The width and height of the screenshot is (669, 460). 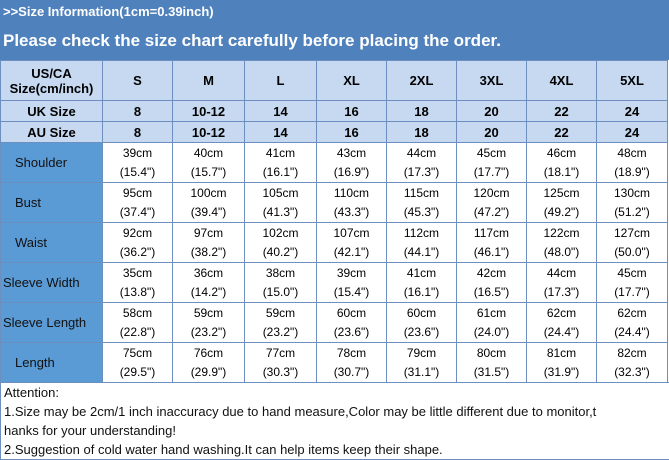 I want to click on cm-value: 60cm, so click(x=351, y=312).